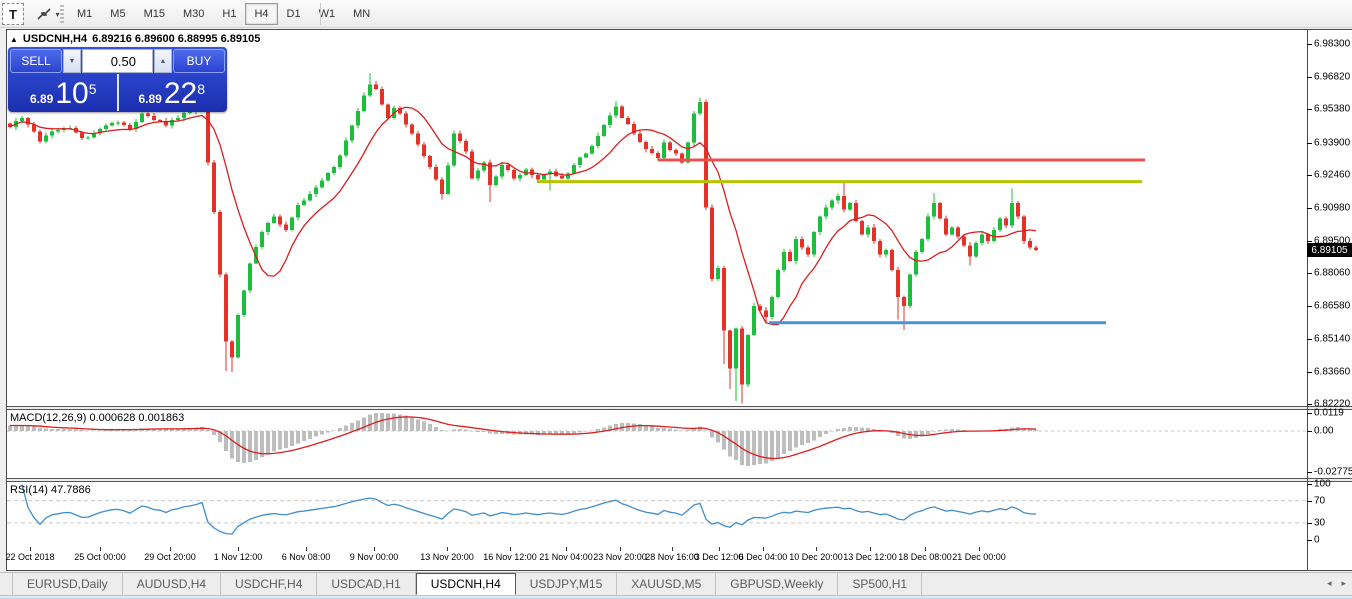 This screenshot has width=1352, height=599. Describe the element at coordinates (238, 557) in the screenshot. I see `time-axis-label: 1 Nov 12:00` at that location.